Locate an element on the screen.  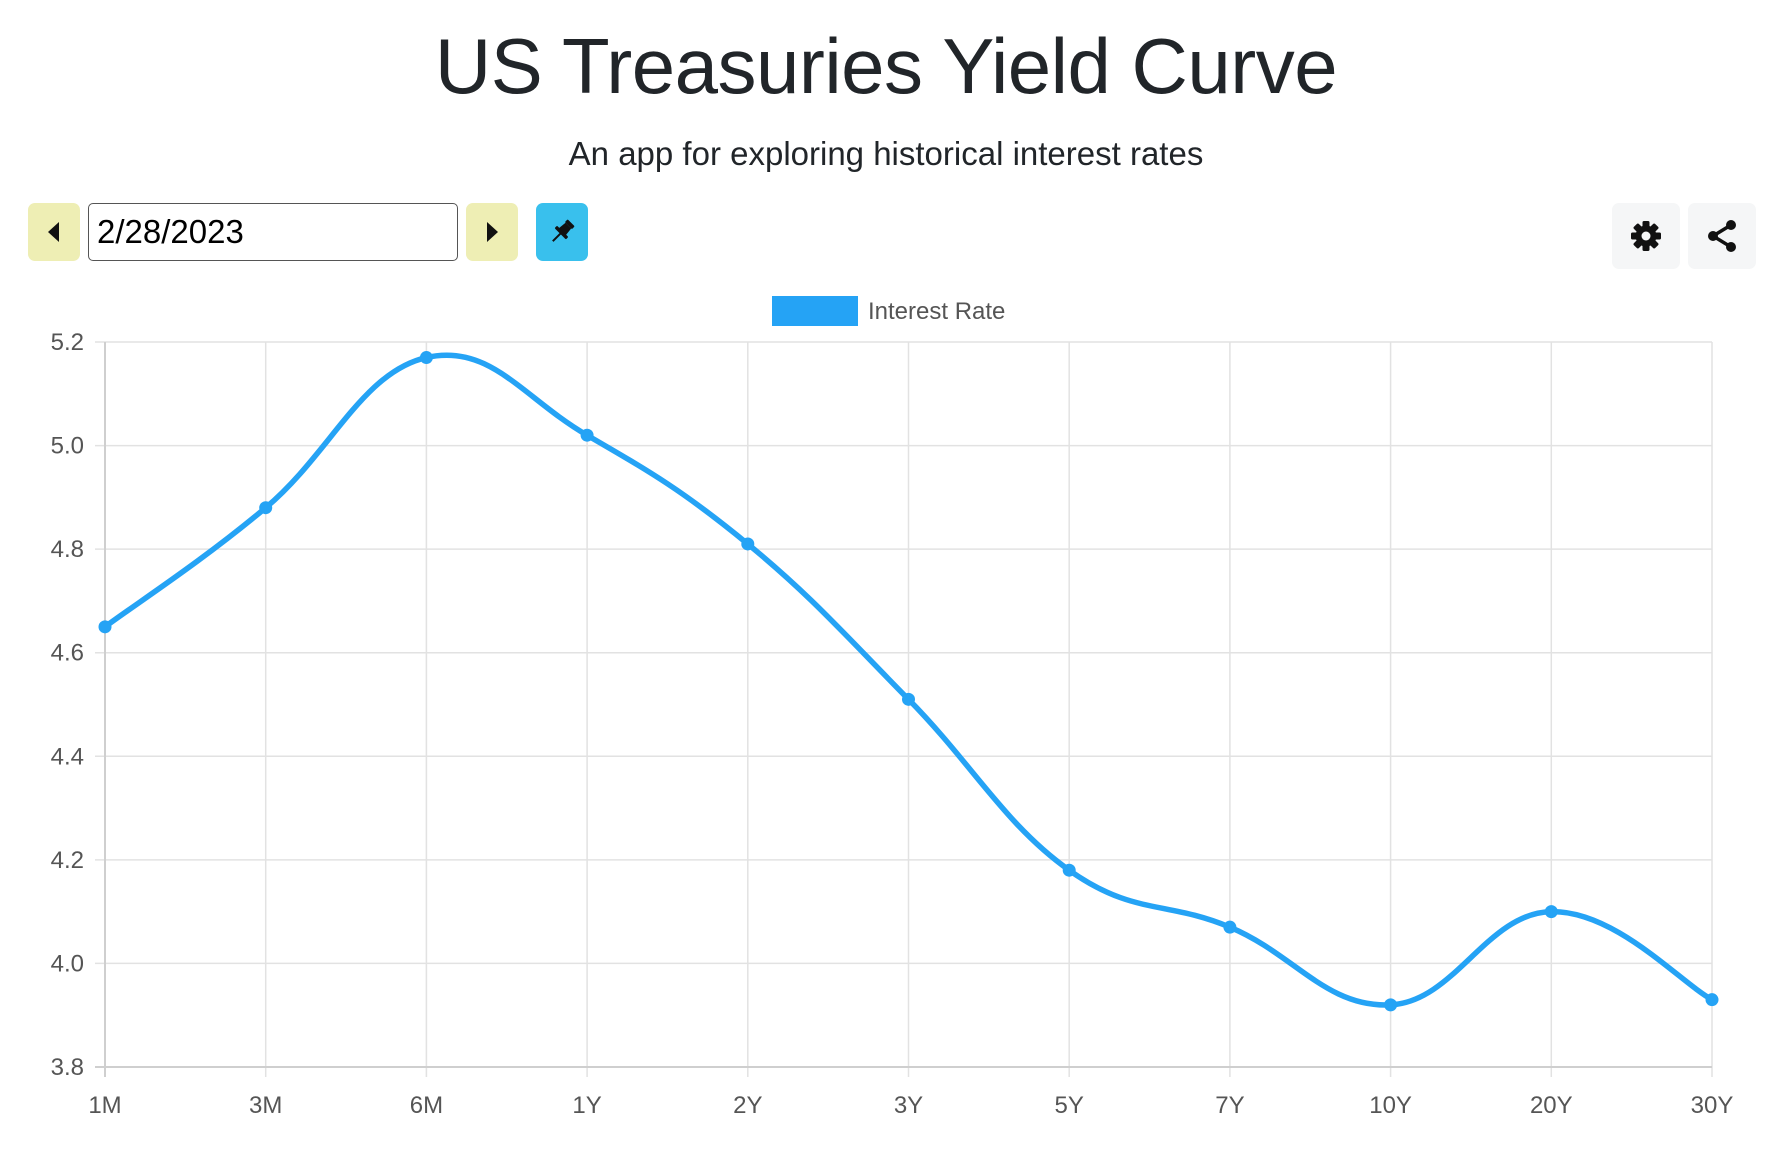
data-point-6m is located at coordinates (426, 358).